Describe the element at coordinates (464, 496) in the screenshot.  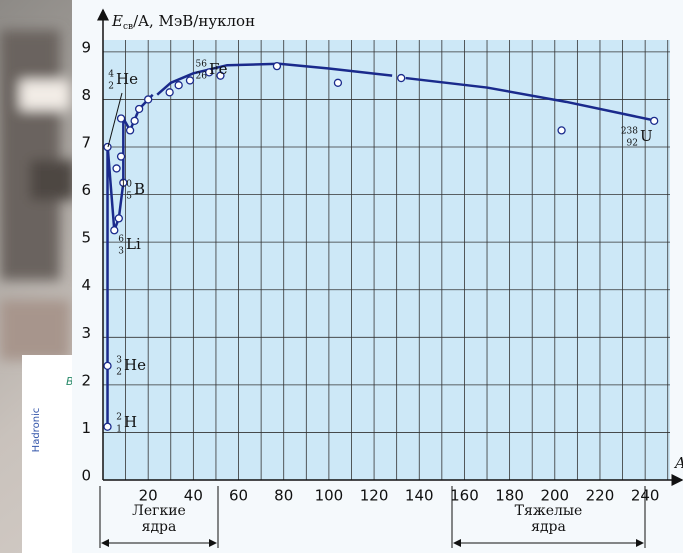
I see `x-tick-label: 160` at that location.